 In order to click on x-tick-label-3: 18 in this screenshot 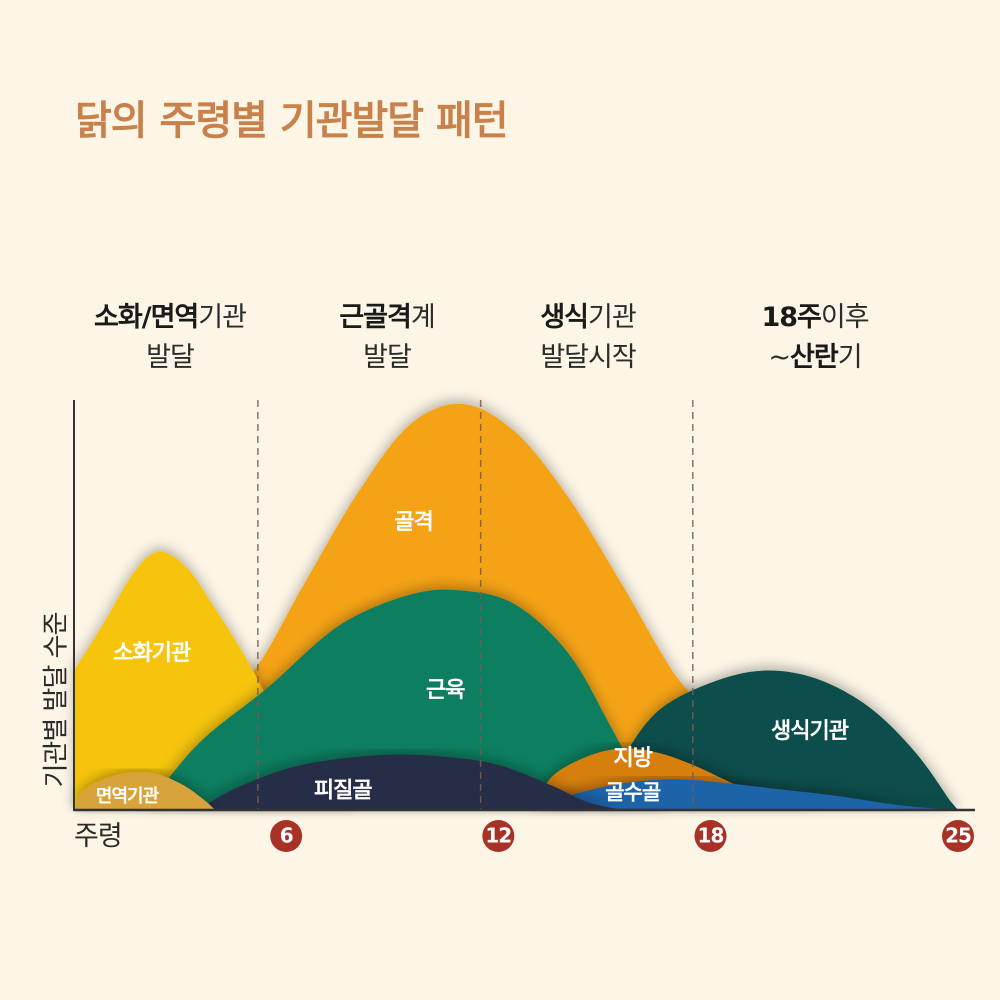, I will do `click(711, 836)`.